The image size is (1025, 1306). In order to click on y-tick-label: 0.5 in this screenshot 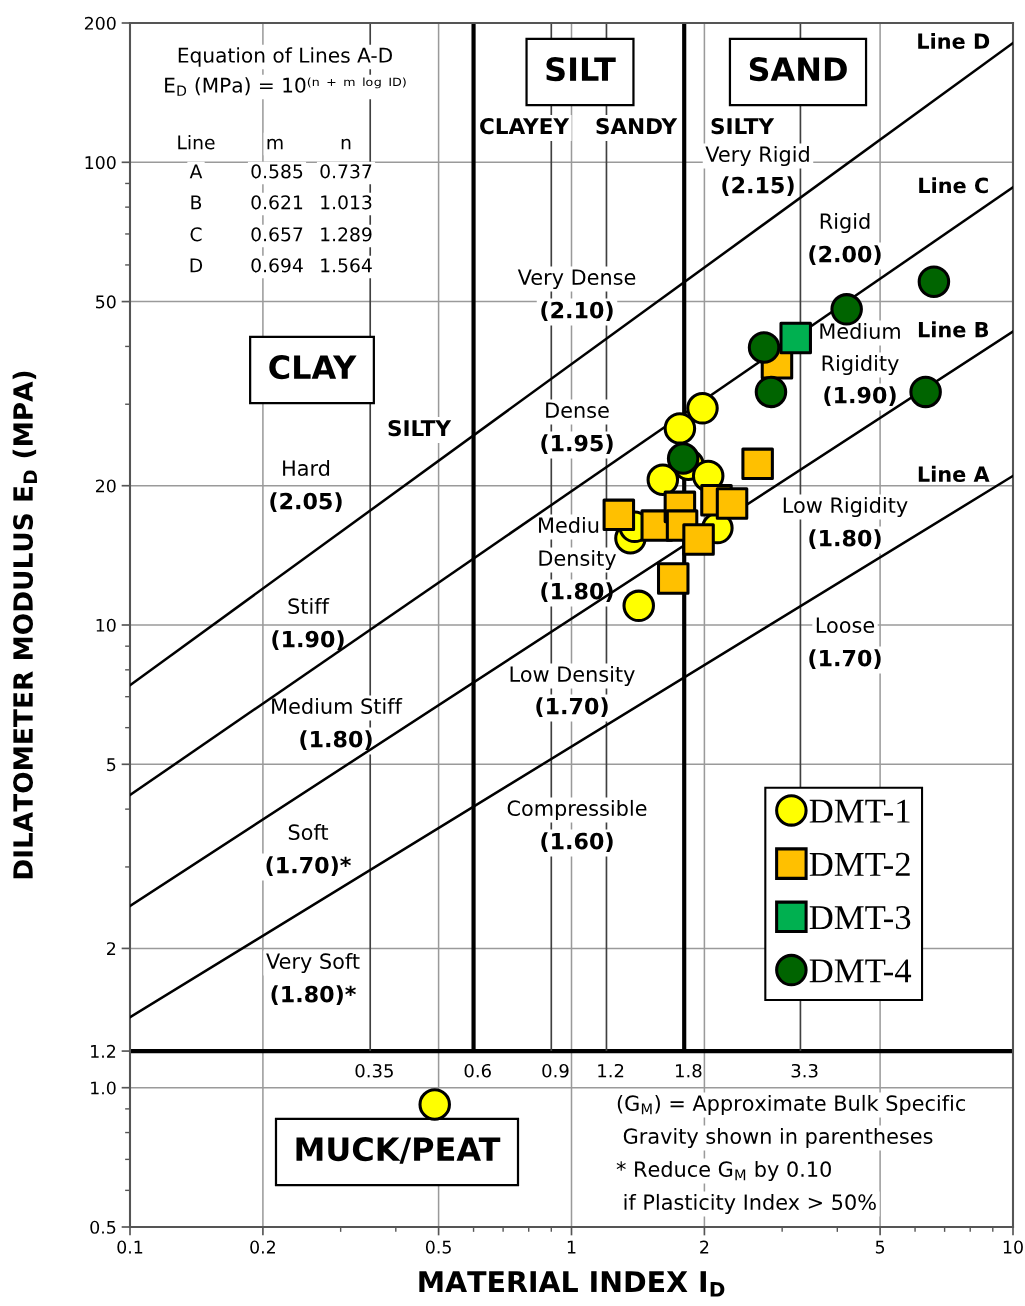, I will do `click(103, 1227)`.